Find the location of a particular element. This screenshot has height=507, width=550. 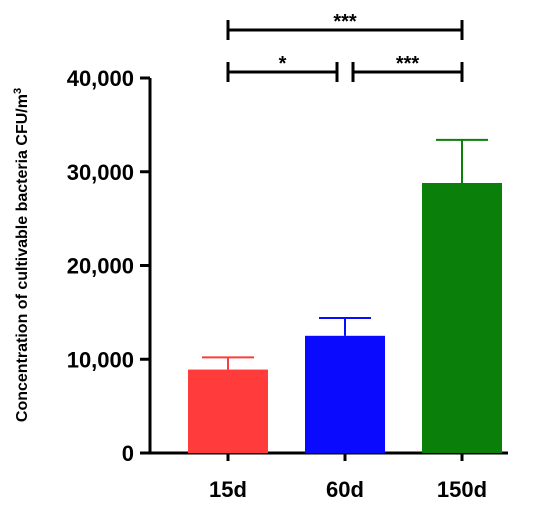

bar-60d is located at coordinates (345, 394).